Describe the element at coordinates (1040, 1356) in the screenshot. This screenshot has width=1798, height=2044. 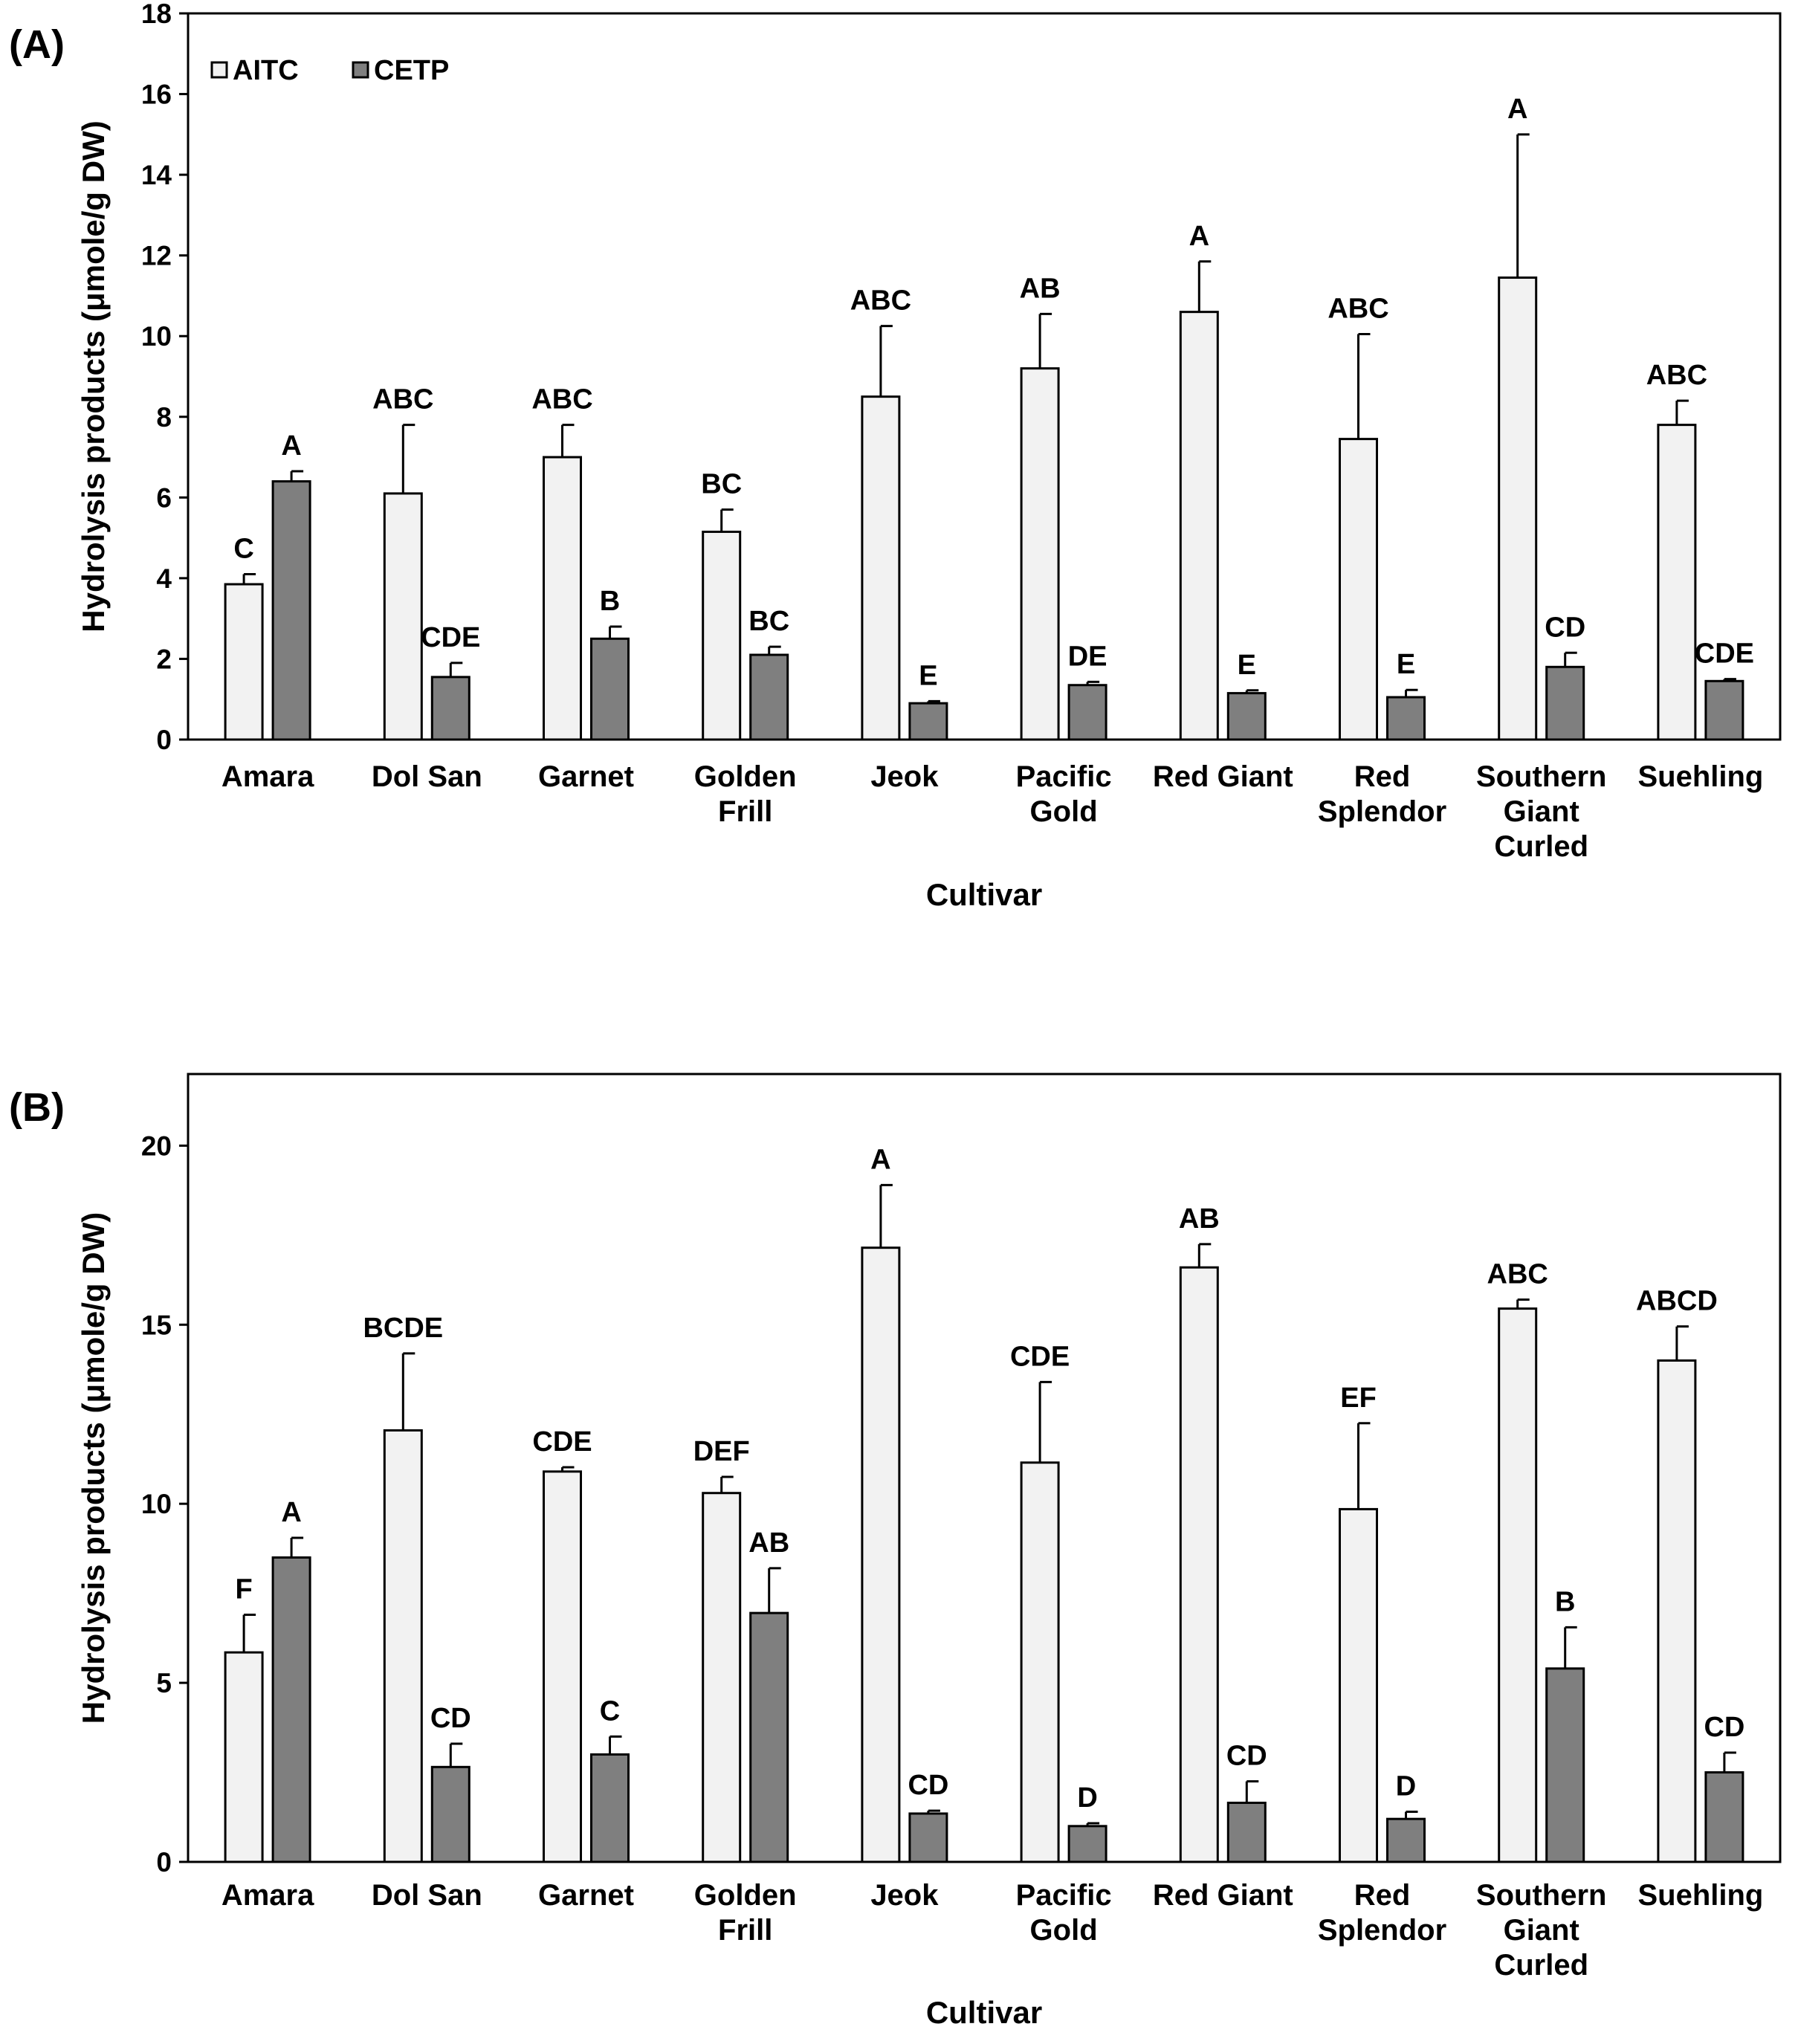
I see `significance-letter: CDE` at that location.